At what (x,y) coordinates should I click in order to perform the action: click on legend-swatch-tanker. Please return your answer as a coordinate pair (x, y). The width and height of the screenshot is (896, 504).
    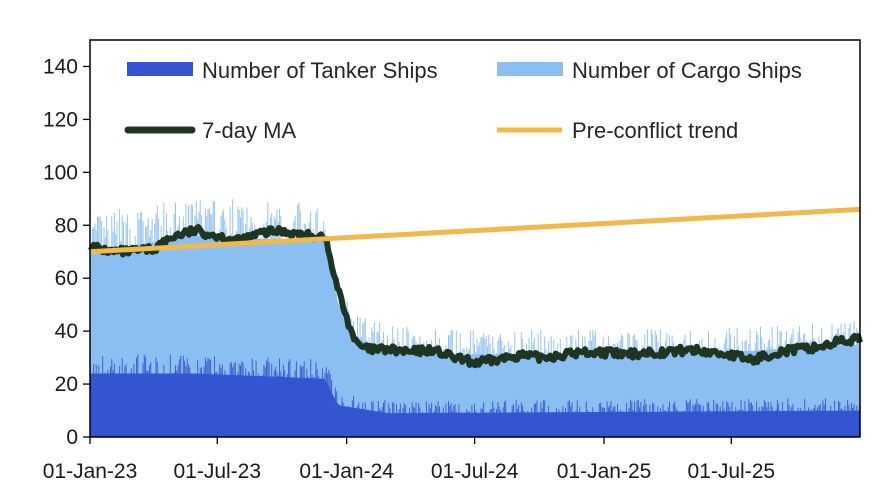
    Looking at the image, I should click on (160, 69).